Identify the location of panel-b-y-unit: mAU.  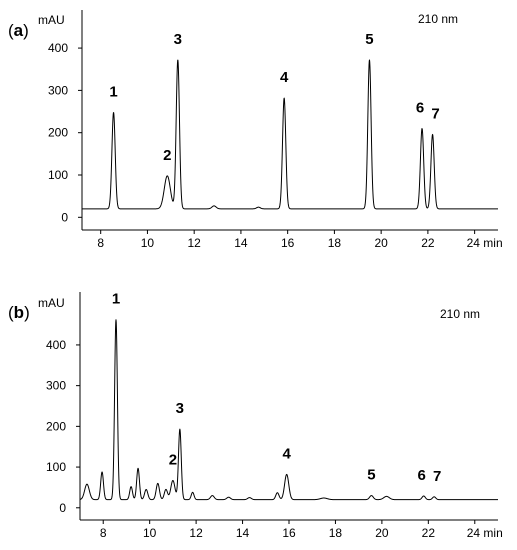
(51, 303).